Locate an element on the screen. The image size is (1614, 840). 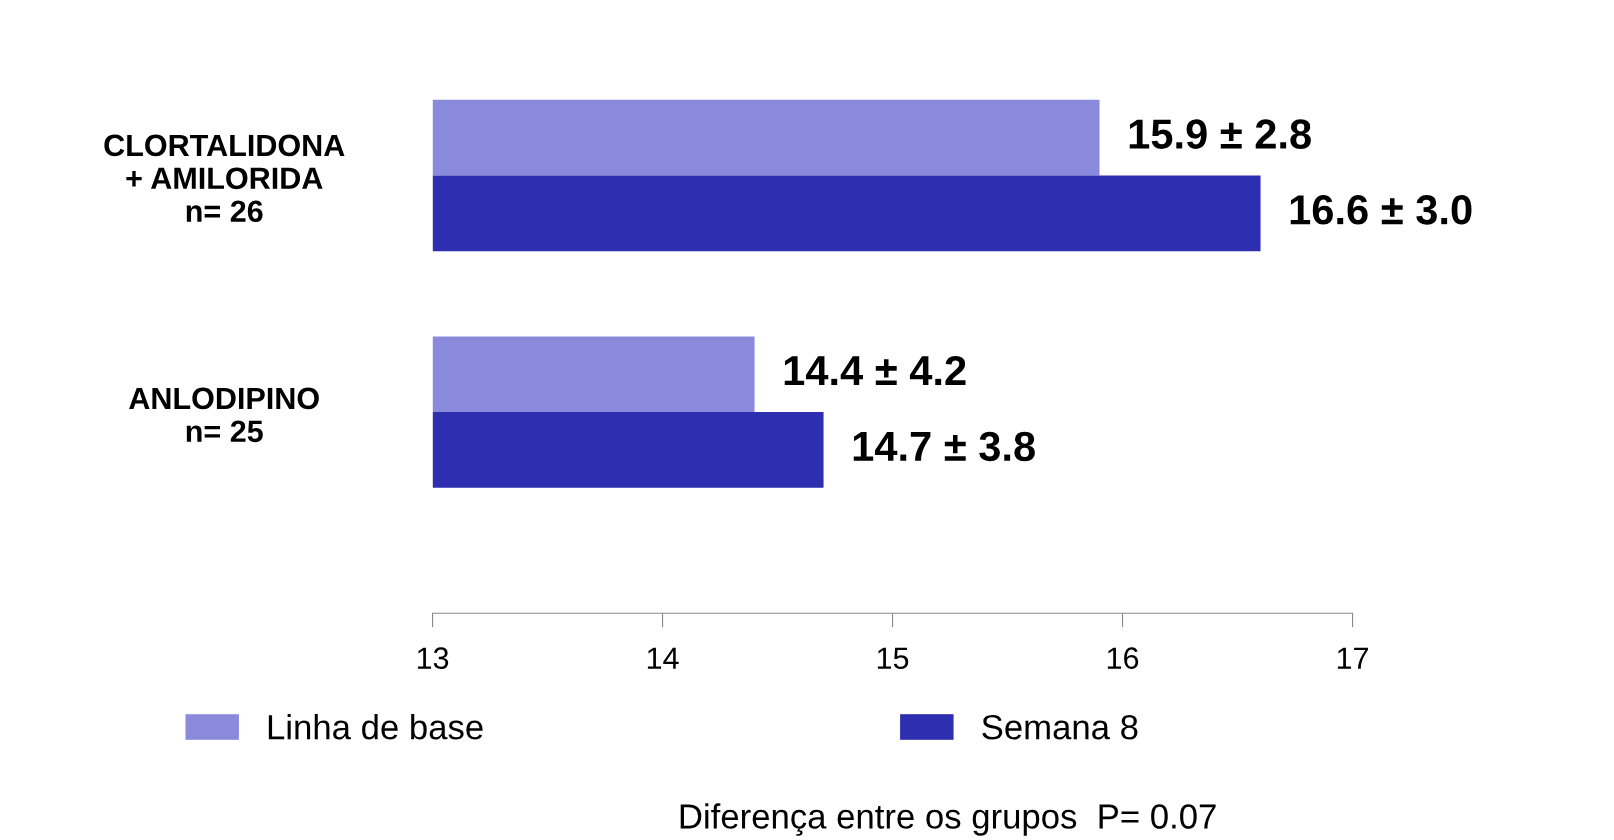
data-label: 16.6 ± 3.0 is located at coordinates (1381, 210).